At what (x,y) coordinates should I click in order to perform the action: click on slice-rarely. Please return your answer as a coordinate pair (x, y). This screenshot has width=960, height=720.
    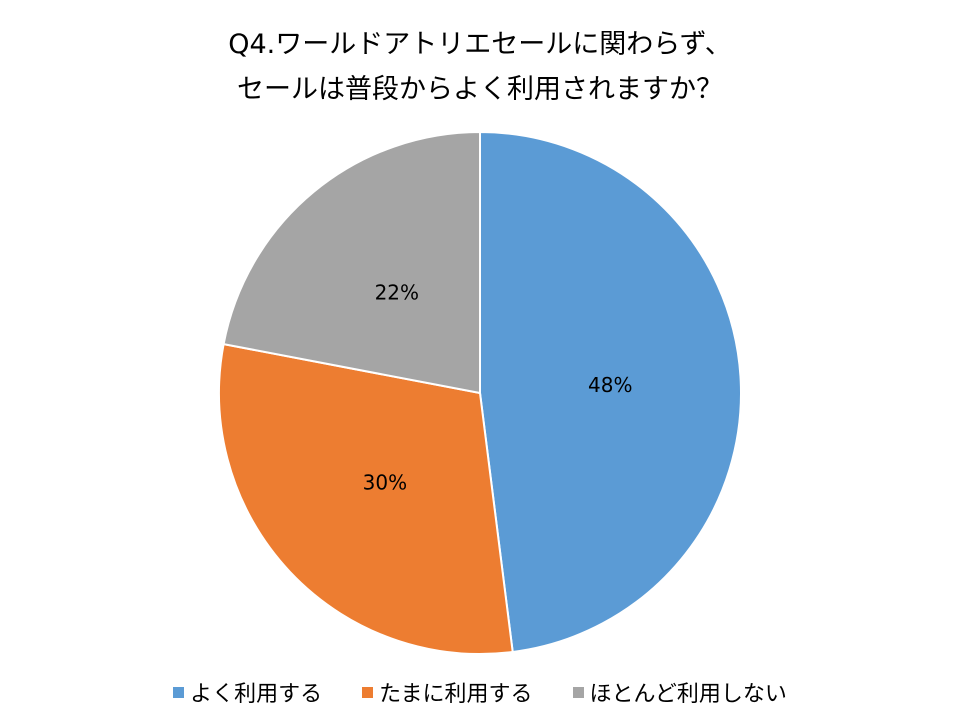
    Looking at the image, I should click on (351, 262).